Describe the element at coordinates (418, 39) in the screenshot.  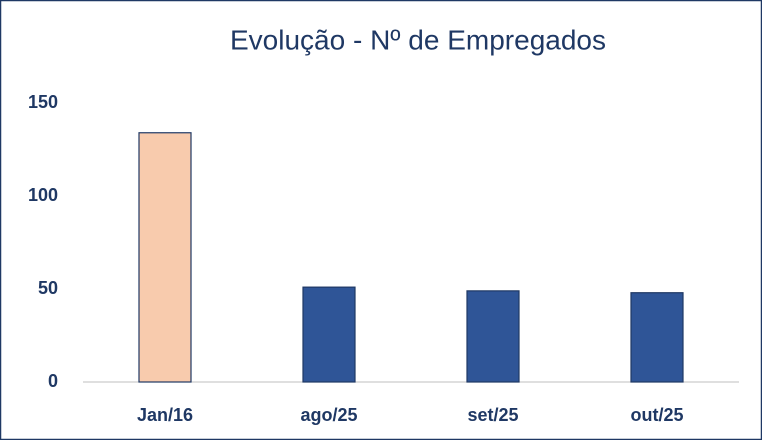
I see `chart-title: Evolução - Nº de Empregados` at that location.